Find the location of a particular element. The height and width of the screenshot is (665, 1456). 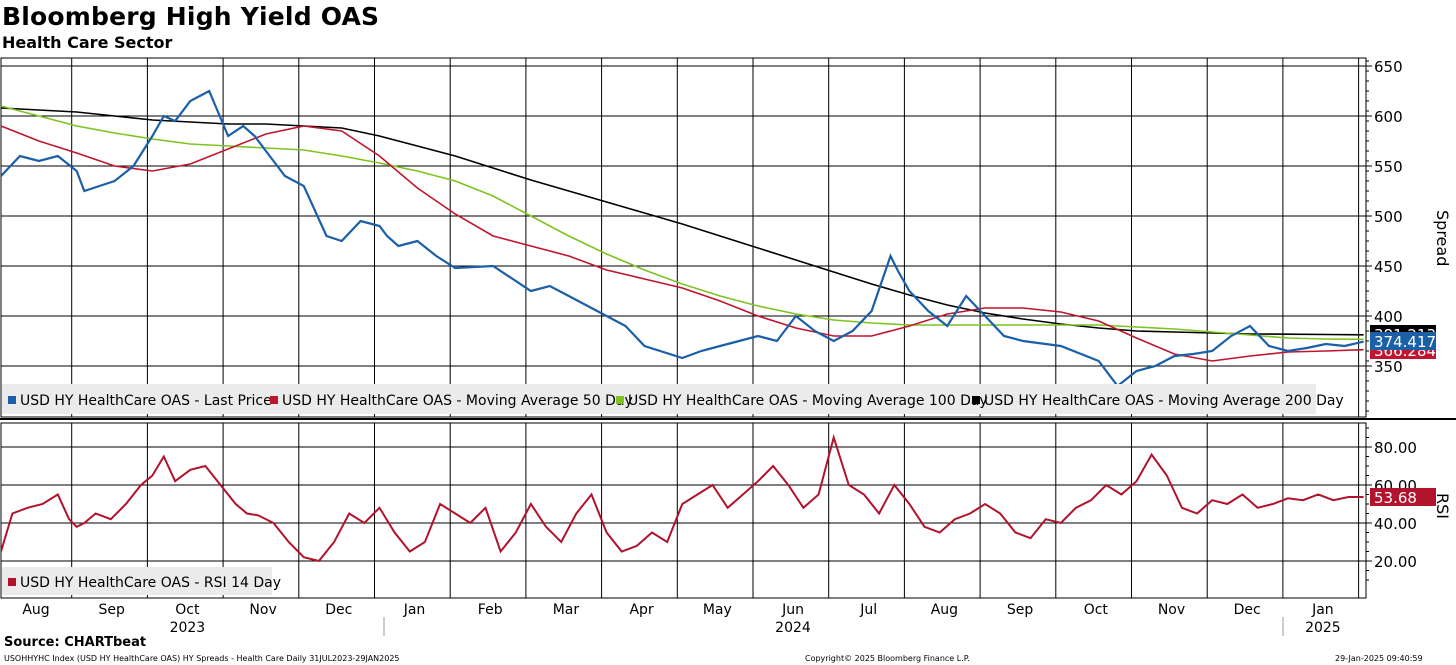

y-tick-label-rsi: 20.00 is located at coordinates (1395, 562).